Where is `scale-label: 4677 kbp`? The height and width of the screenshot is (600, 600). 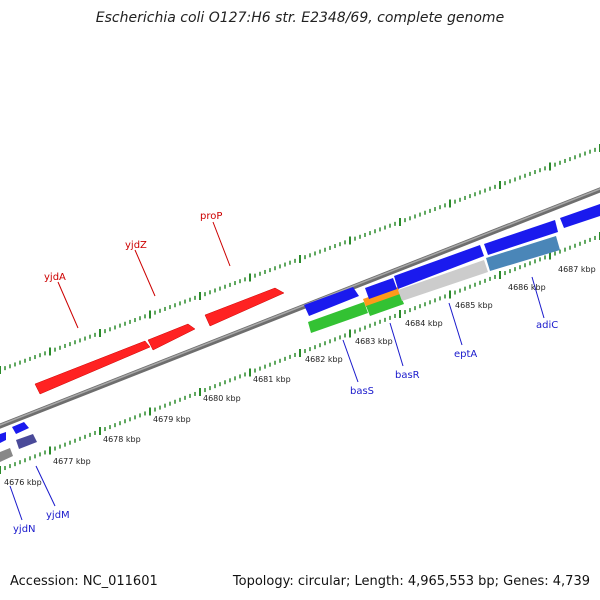 scale-label: 4677 kbp is located at coordinates (72, 461).